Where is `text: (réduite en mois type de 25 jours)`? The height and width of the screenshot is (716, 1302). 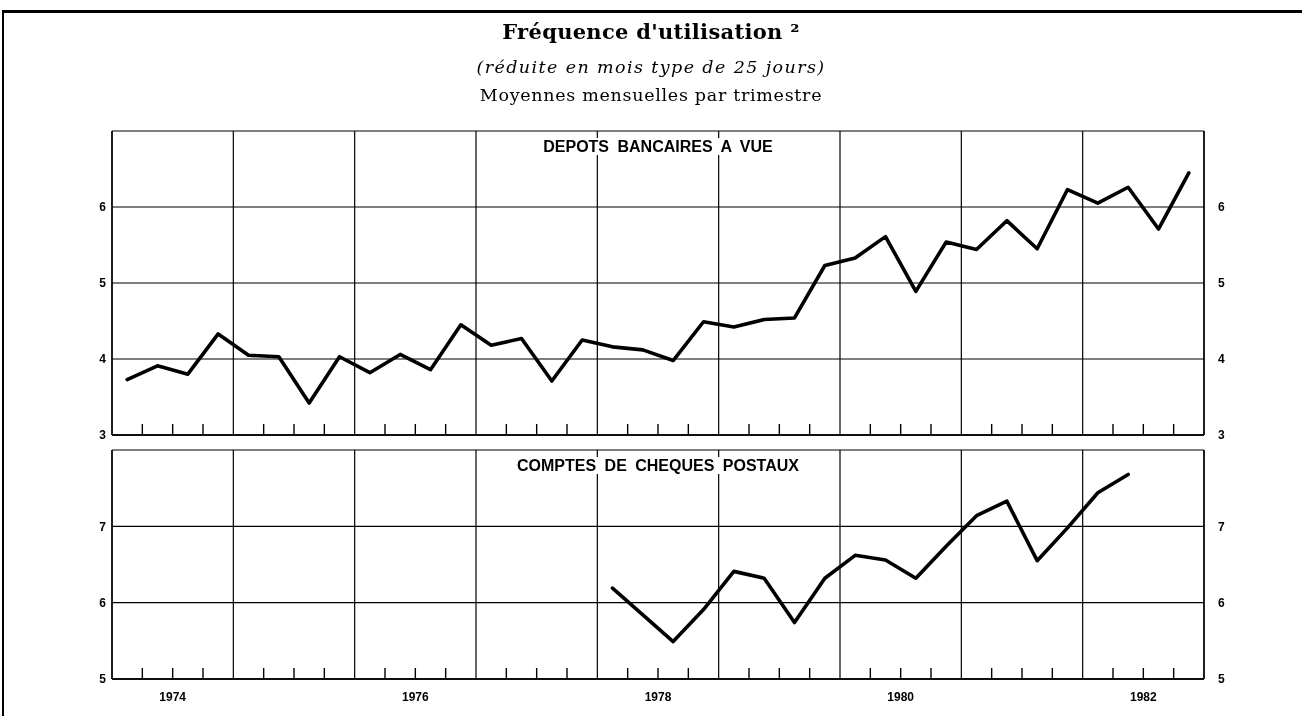
text: (réduite en mois type de 25 jours) is located at coordinates (651, 67).